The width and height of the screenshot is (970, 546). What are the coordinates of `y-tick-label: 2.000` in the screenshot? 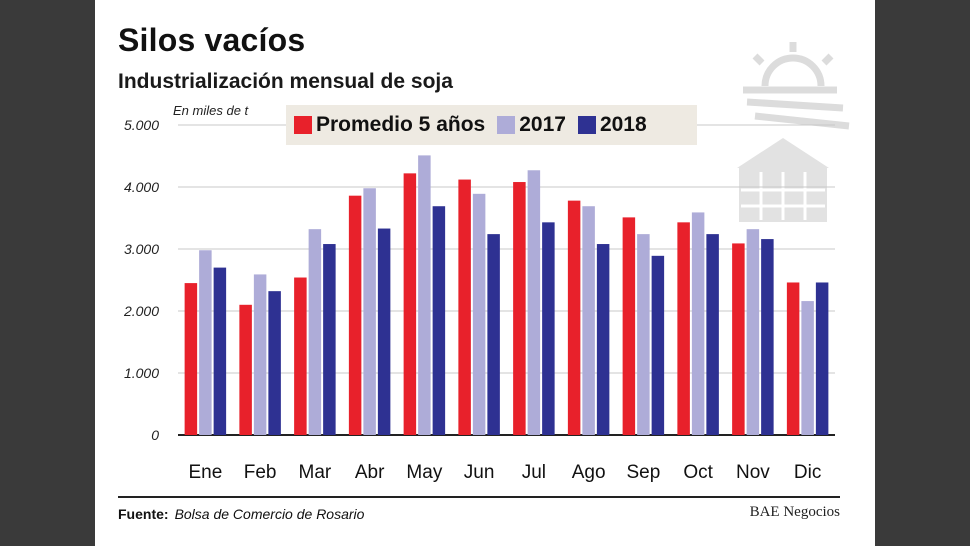 It's located at (141, 311).